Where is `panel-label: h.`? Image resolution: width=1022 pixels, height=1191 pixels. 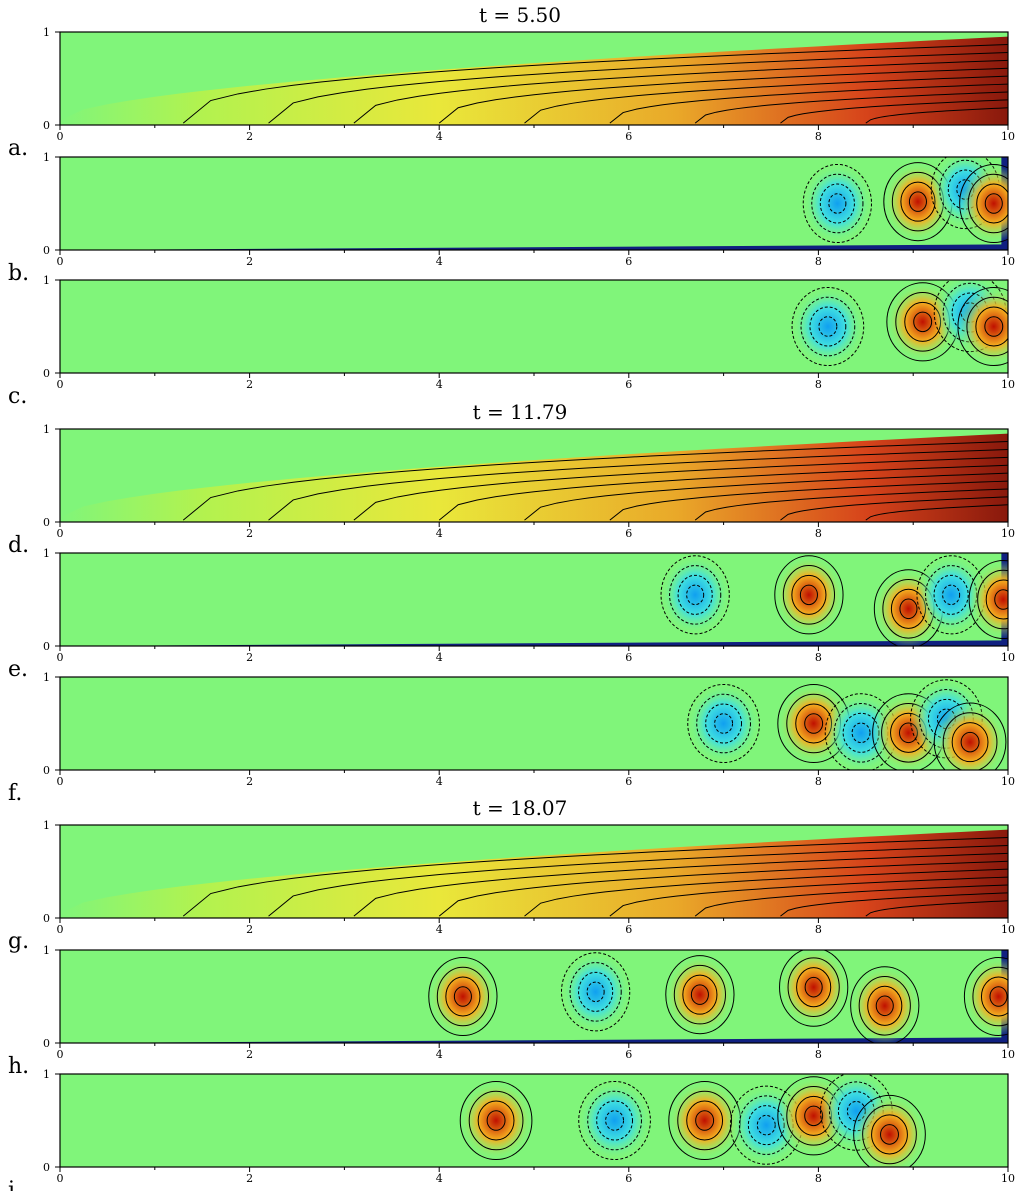 panel-label: h. is located at coordinates (18, 1066).